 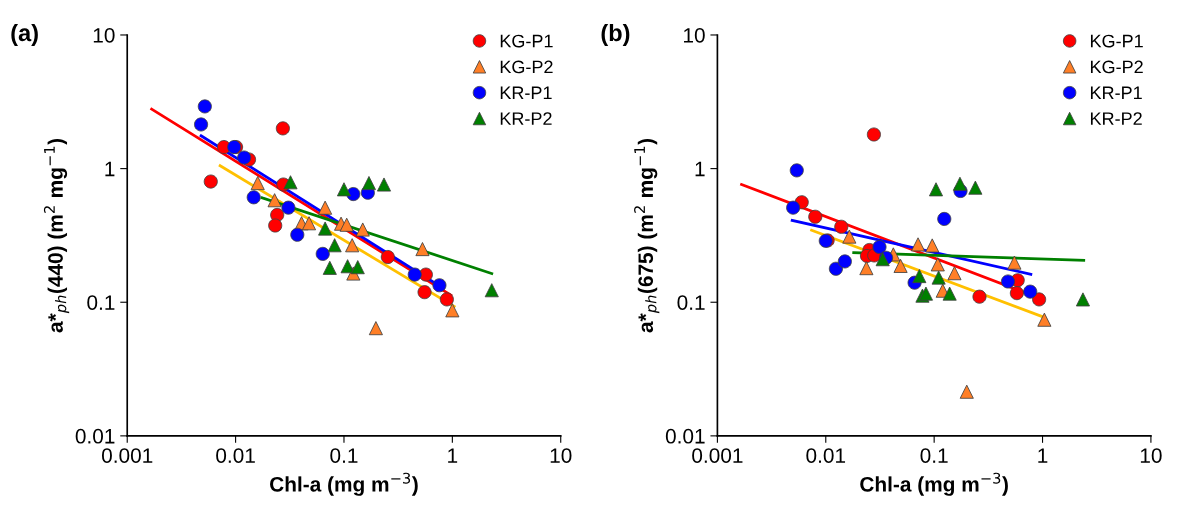 I want to click on chart-title: (a), so click(x=24, y=34).